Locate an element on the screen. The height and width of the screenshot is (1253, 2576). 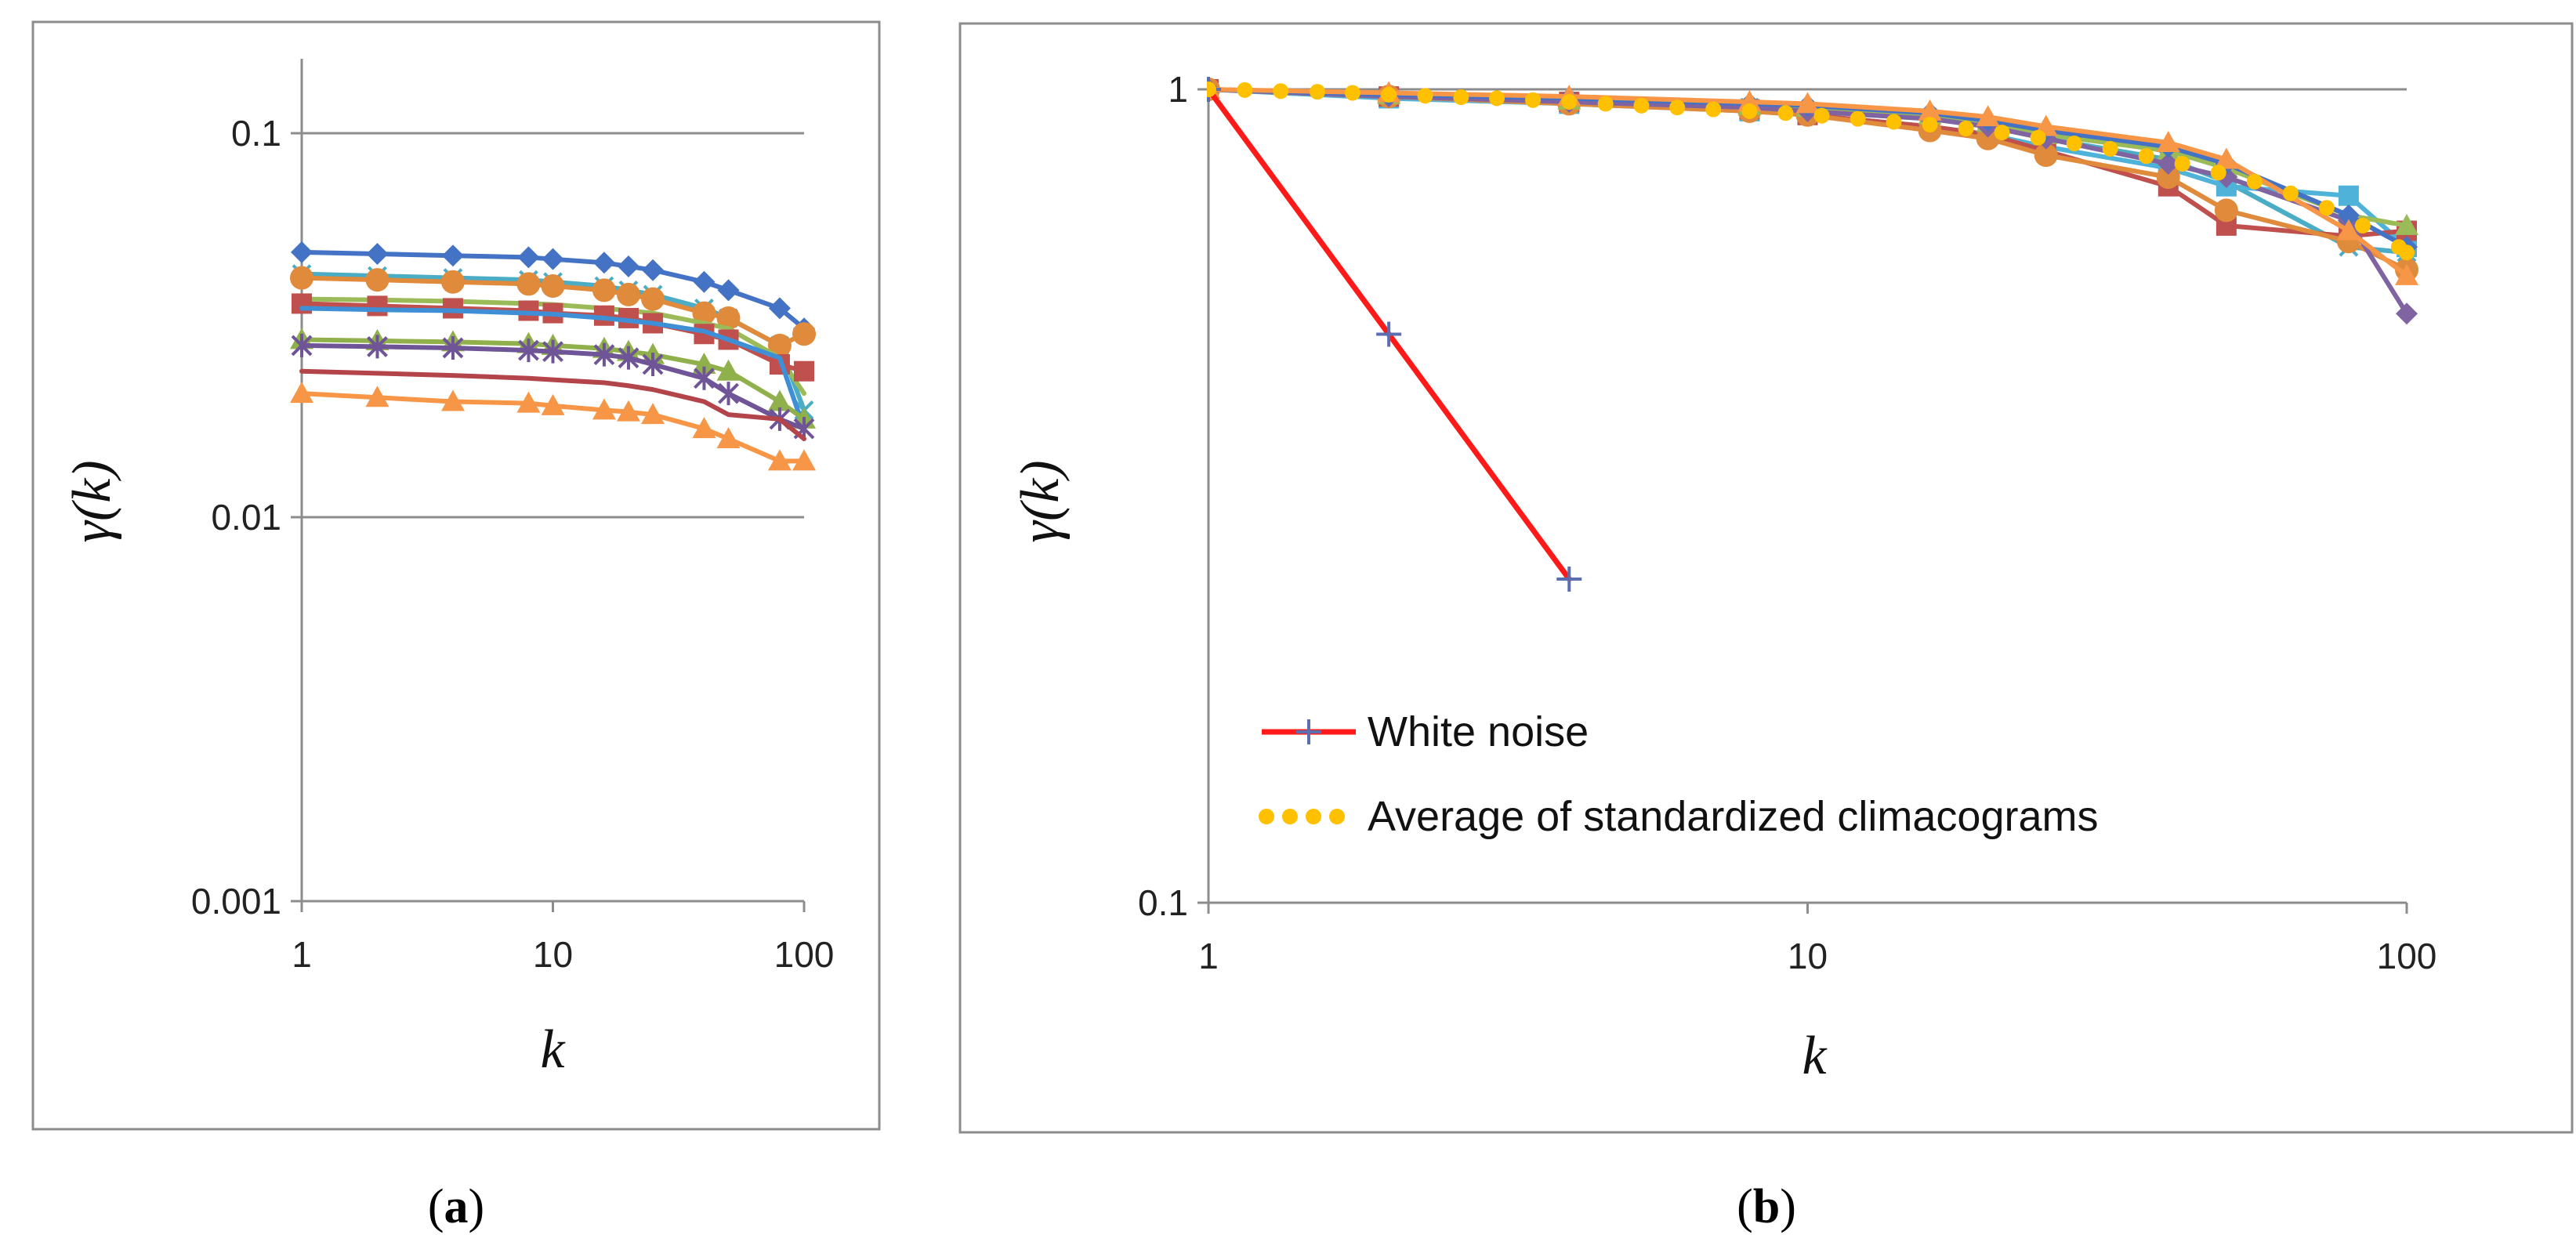
panel-a-y-ticks: 0.001 0.01 0.1 is located at coordinates (246, 517).